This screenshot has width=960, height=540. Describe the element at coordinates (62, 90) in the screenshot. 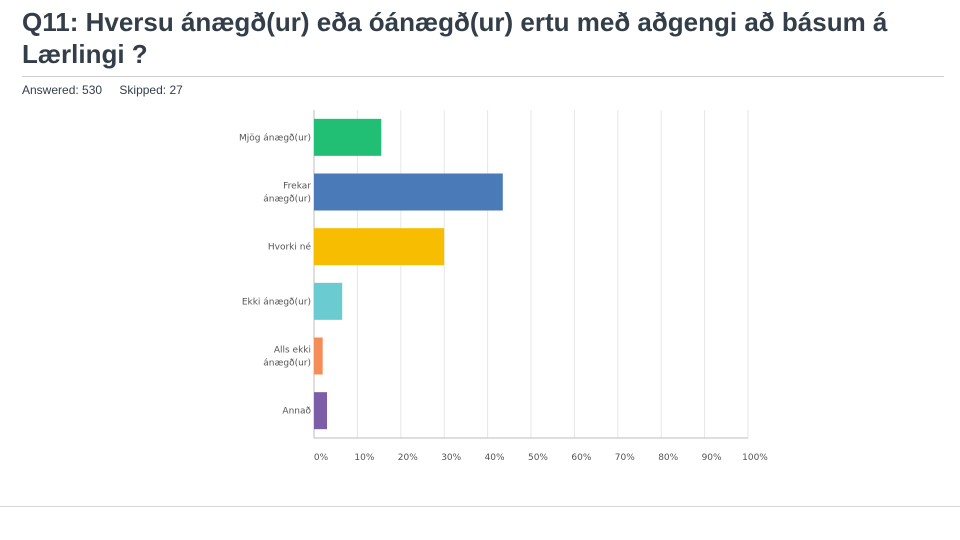

I see `answered-count: Answered: 530` at that location.